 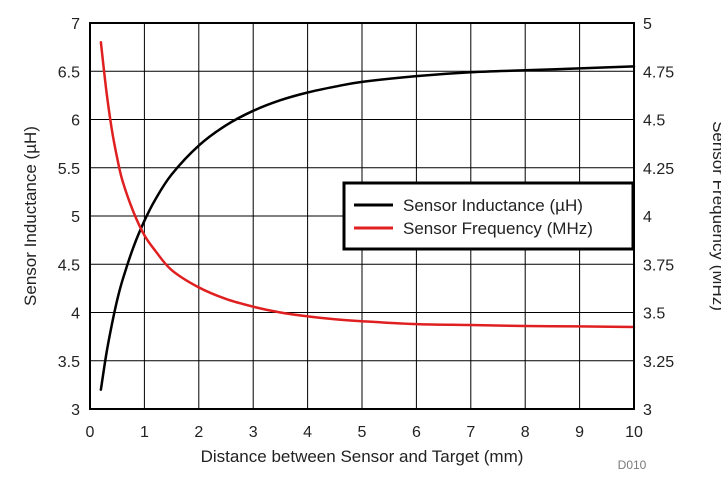 What do you see at coordinates (253, 432) in the screenshot?
I see `x-tick-label: 3` at bounding box center [253, 432].